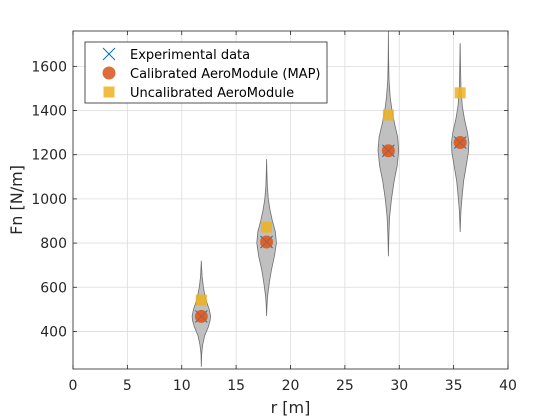 The width and height of the screenshot is (560, 420). Describe the element at coordinates (73, 386) in the screenshot. I see `x-tick-label: 0` at that location.